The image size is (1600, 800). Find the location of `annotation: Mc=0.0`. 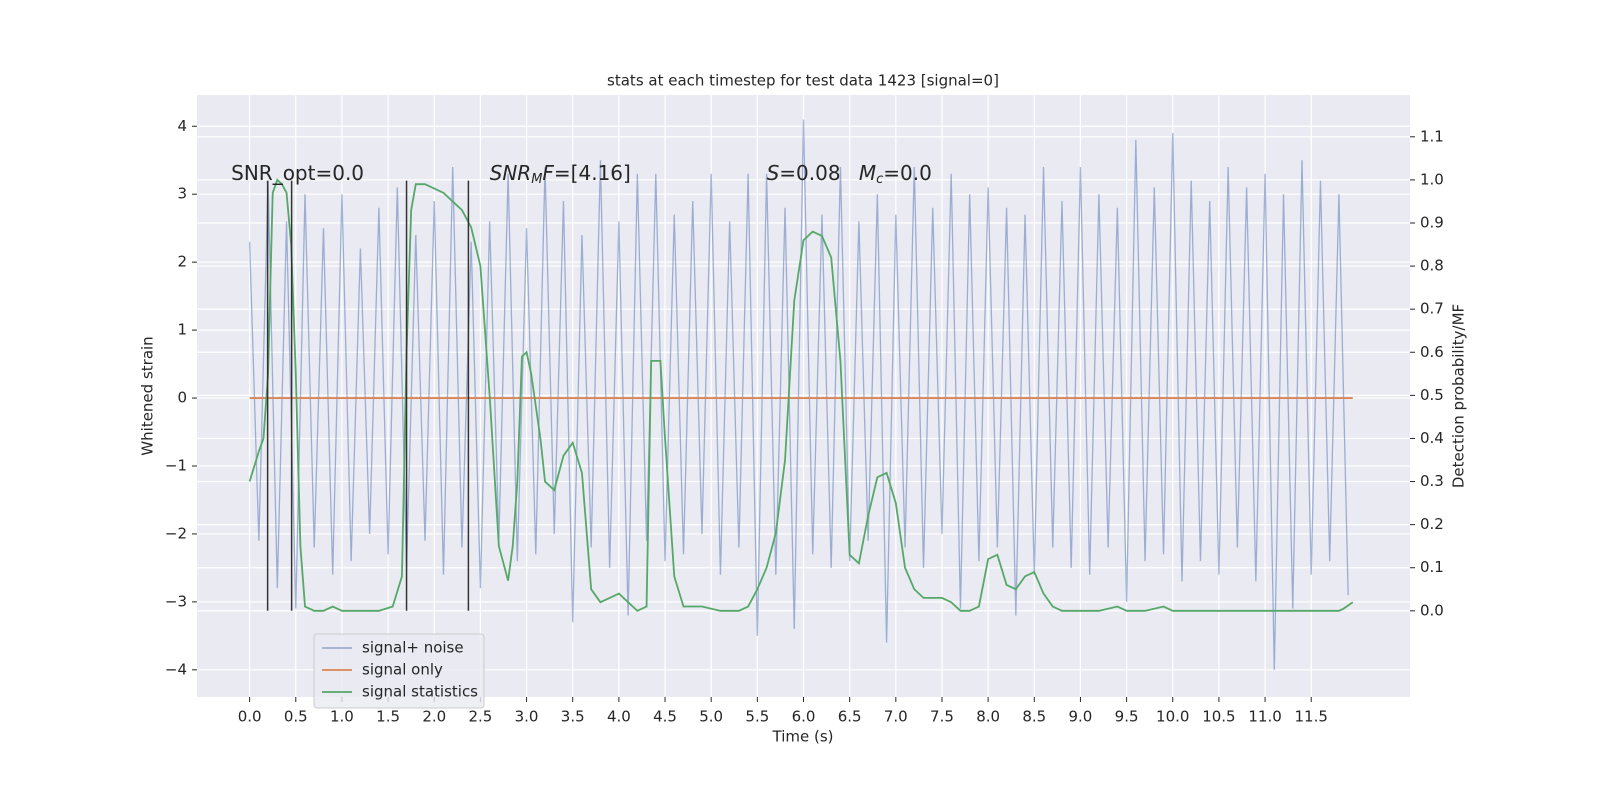

annotation: Mc=0.0 is located at coordinates (895, 173).